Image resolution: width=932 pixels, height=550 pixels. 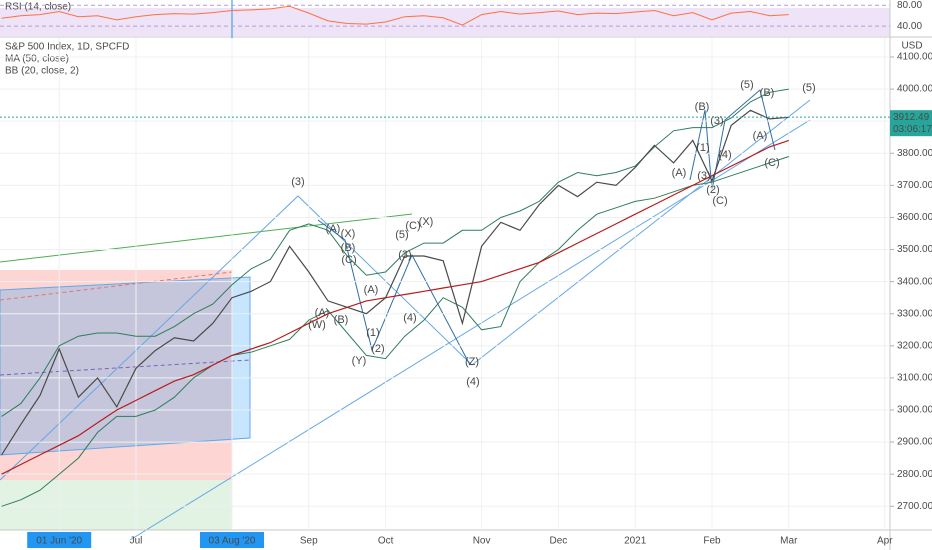 I want to click on y-tick-label: 2900.00, so click(x=914, y=442).